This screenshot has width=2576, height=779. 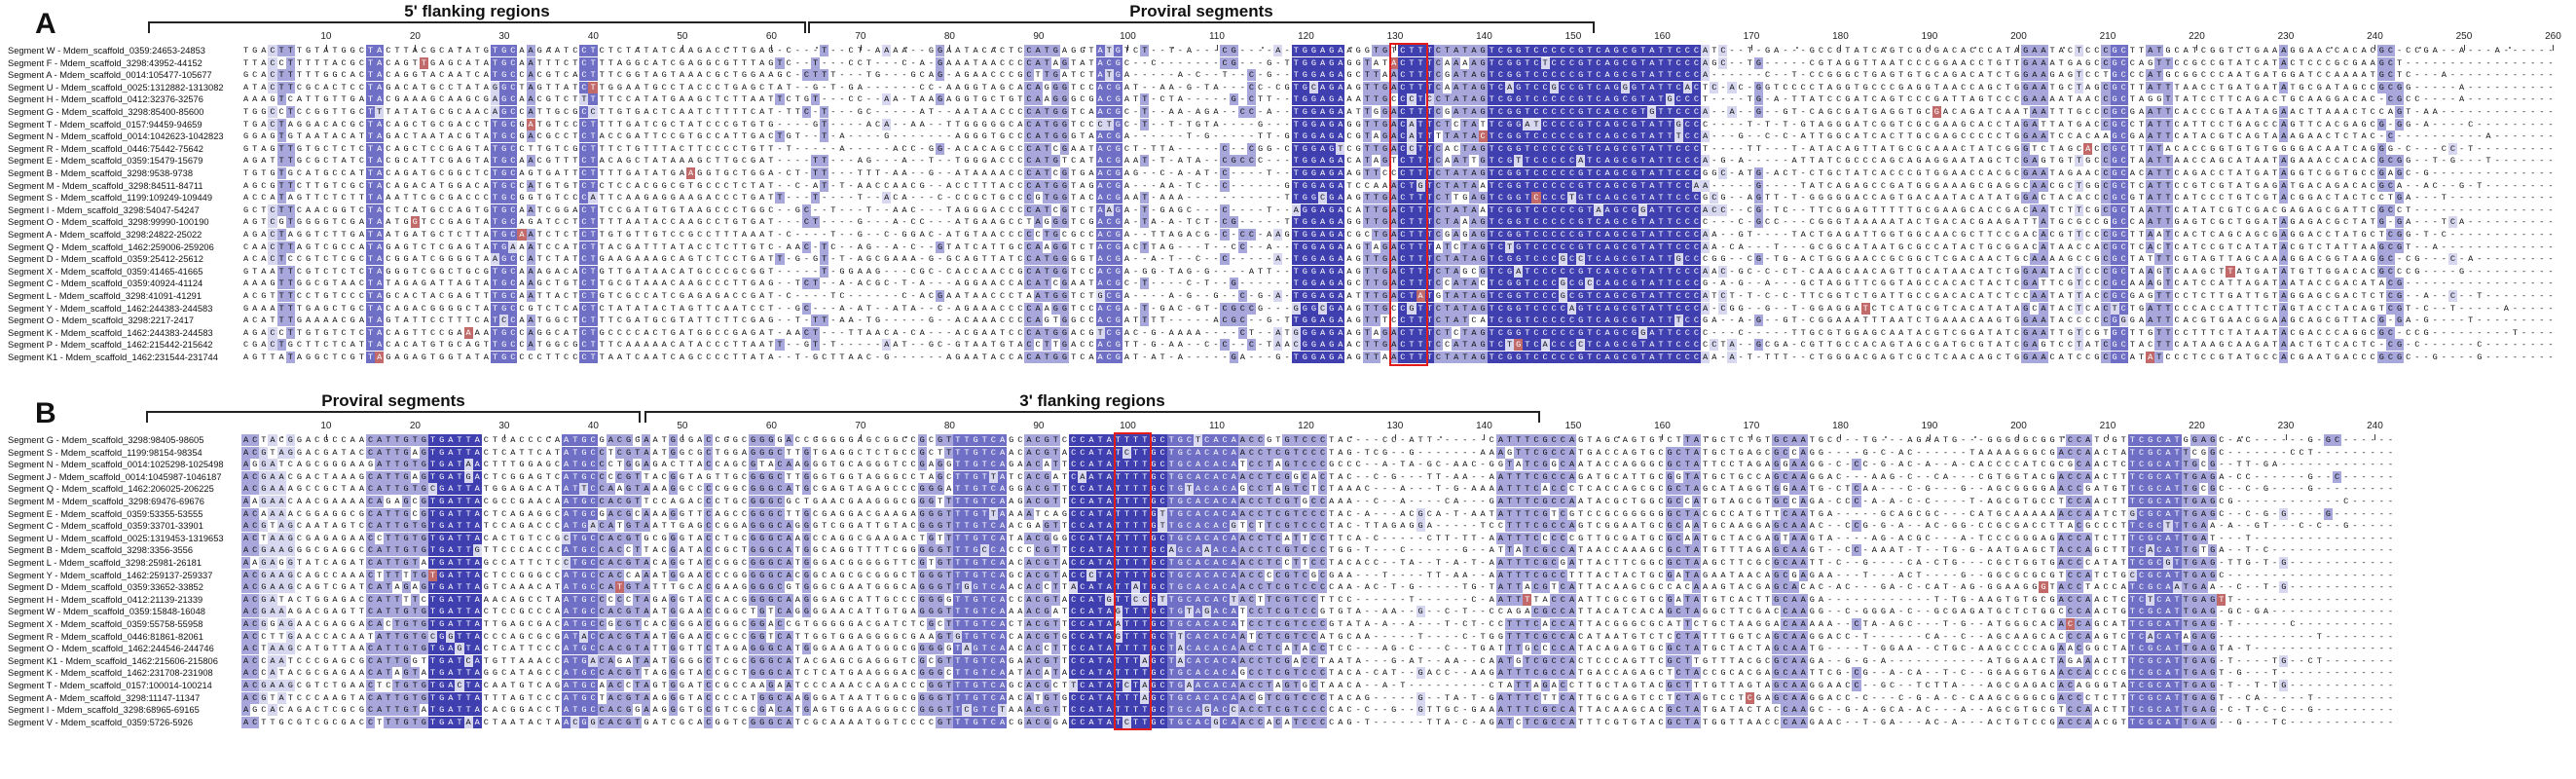 I want to click on ruler-tick-label: 130, so click(x=1395, y=36).